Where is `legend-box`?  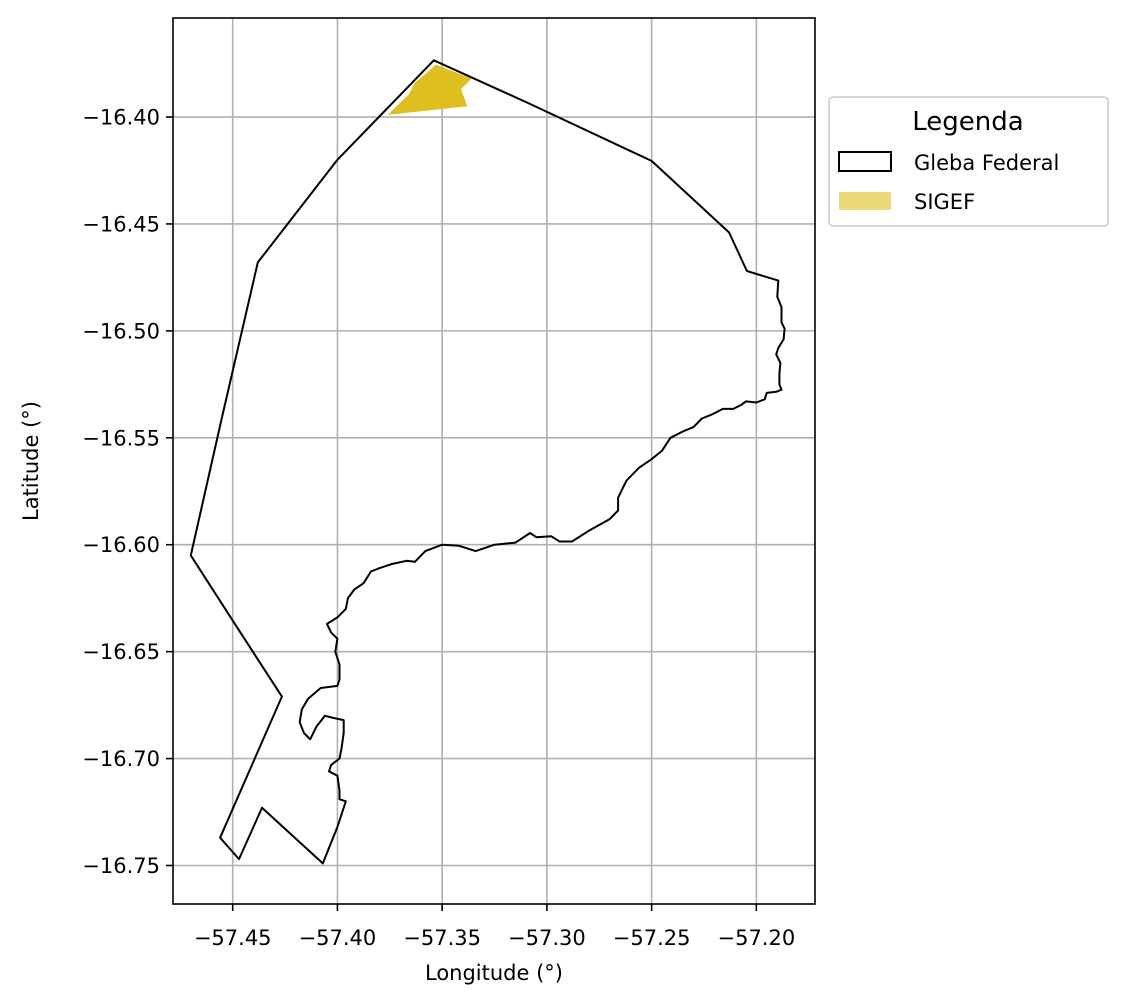
legend-box is located at coordinates (968, 161).